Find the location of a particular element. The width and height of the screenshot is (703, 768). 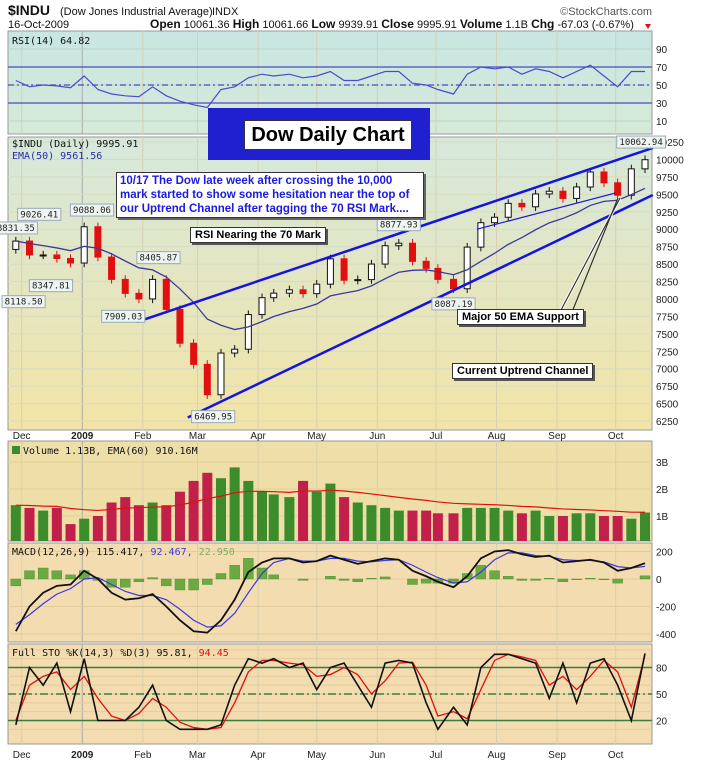

x-tick-label: Sep is located at coordinates (557, 436).